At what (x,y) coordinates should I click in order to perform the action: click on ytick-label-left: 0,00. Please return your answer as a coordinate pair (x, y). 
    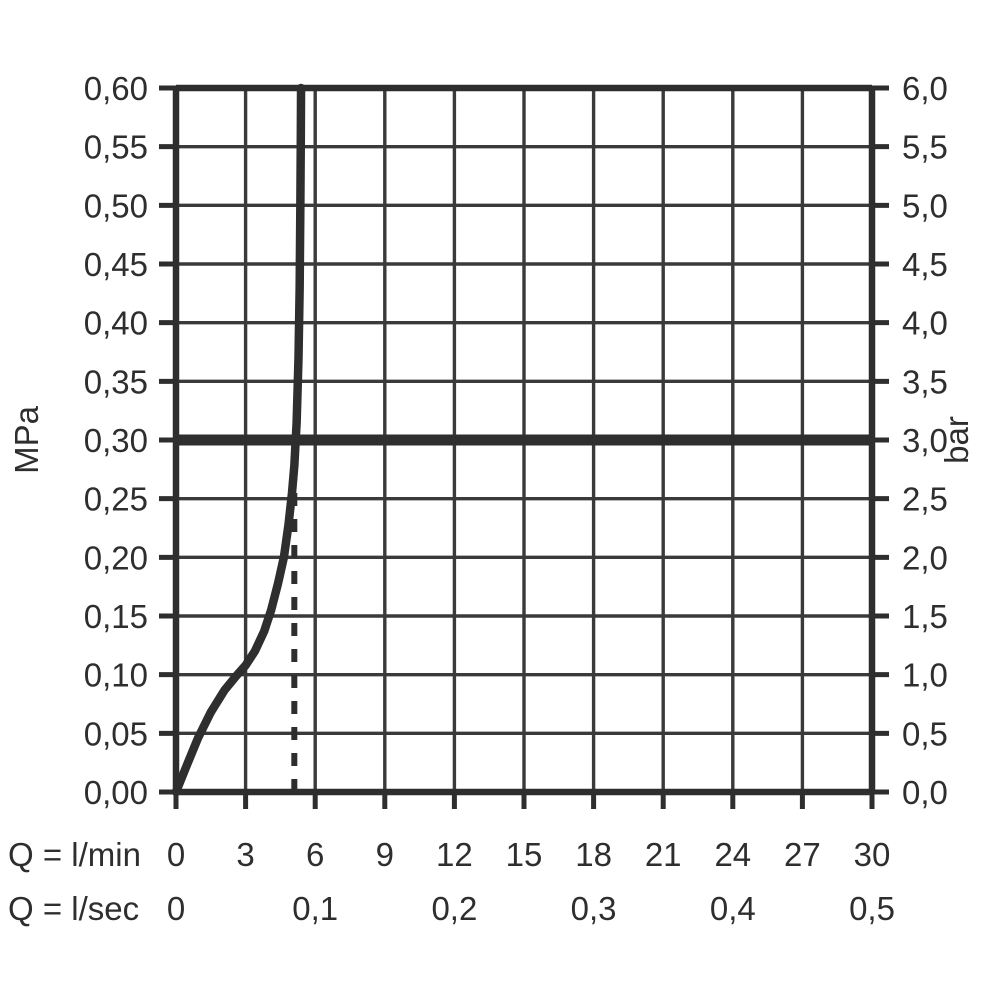
    Looking at the image, I should click on (116, 792).